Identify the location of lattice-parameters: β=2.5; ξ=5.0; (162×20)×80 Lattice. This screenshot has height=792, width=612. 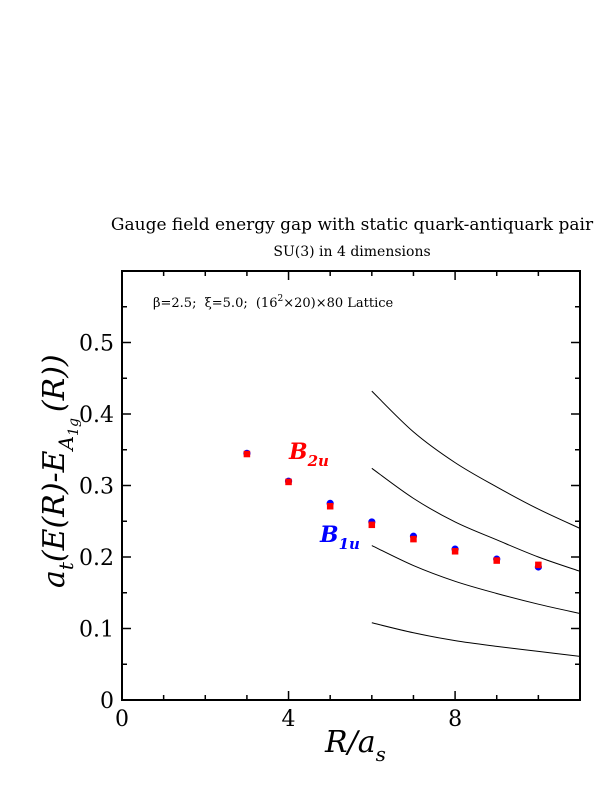
(273, 302).